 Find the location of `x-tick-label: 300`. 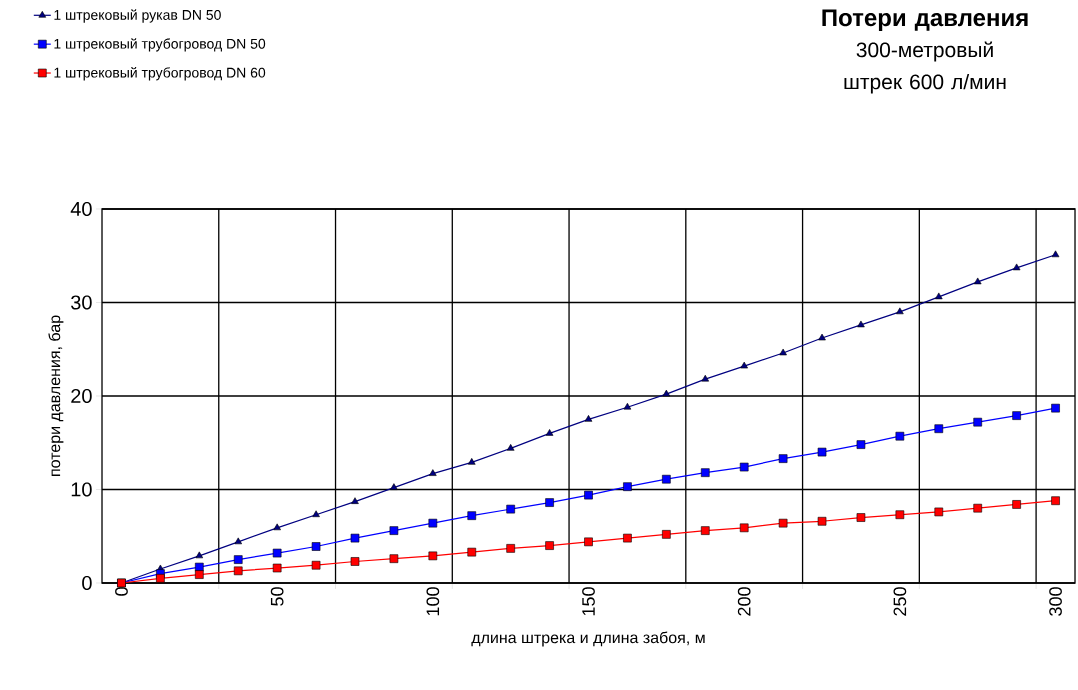

x-tick-label: 300 is located at coordinates (1055, 601).